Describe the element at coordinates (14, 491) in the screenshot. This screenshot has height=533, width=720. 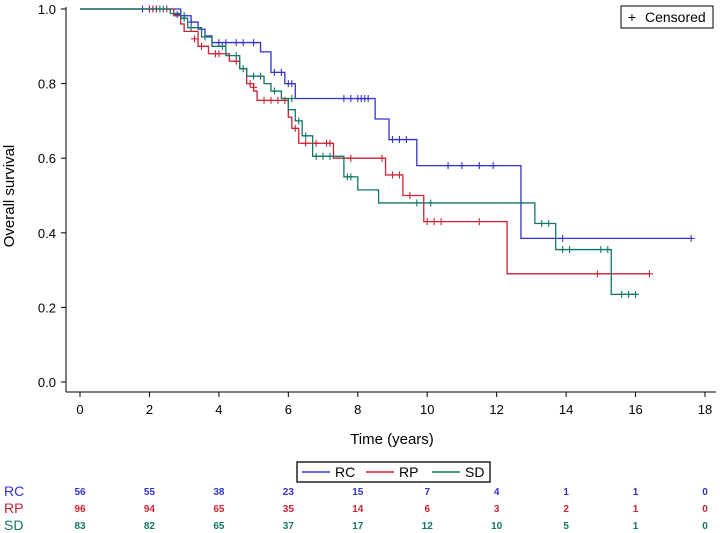
I see `risk-row-label-rc: RC` at that location.